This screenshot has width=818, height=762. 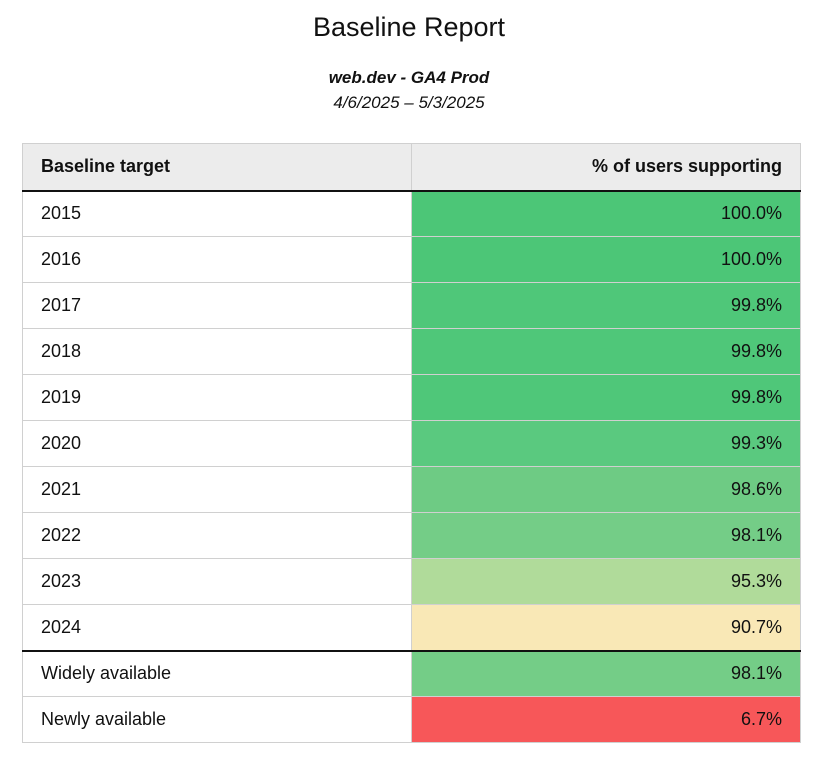 I want to click on table-row: 2017 99.8%, so click(x=411, y=305).